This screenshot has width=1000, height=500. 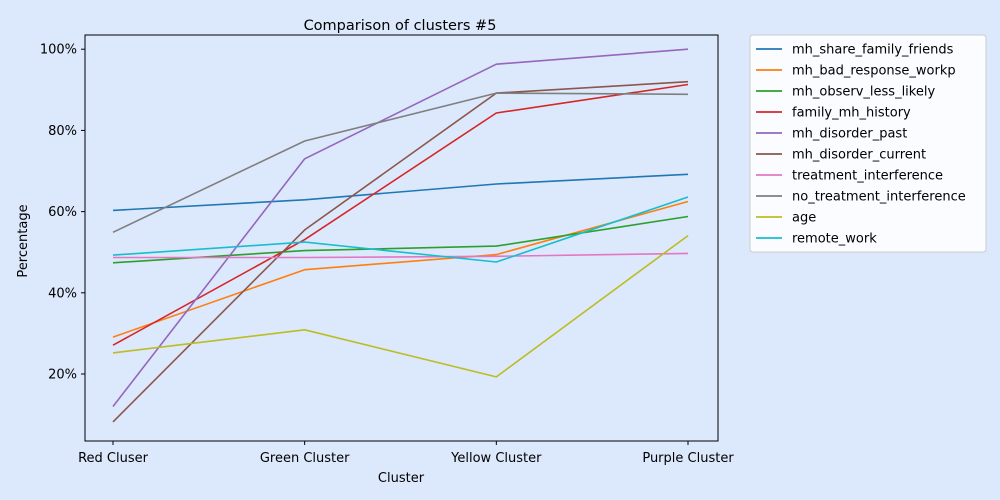 What do you see at coordinates (23, 240) in the screenshot?
I see `y-axis-label: Percentage` at bounding box center [23, 240].